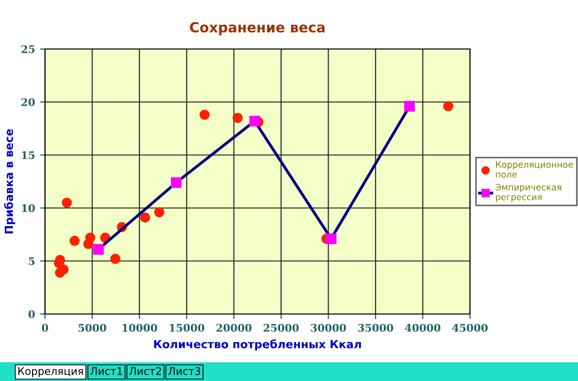 This screenshot has width=578, height=381. Describe the element at coordinates (187, 328) in the screenshot. I see `x-tick-label: 15000` at that location.